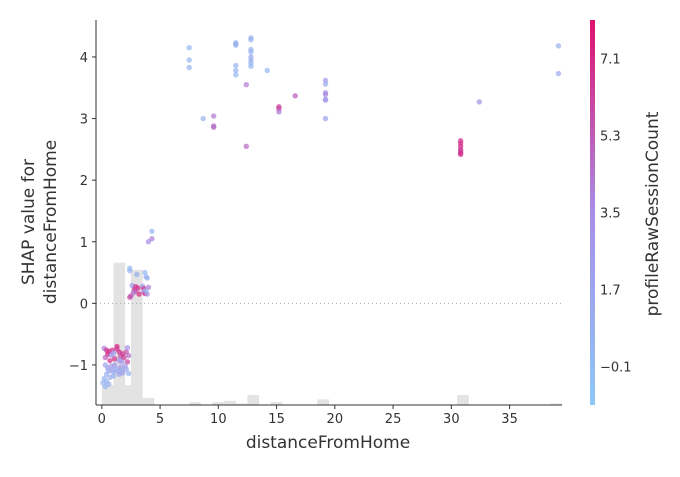 The height and width of the screenshot is (477, 680). I want to click on x-tick-label: 15, so click(276, 419).